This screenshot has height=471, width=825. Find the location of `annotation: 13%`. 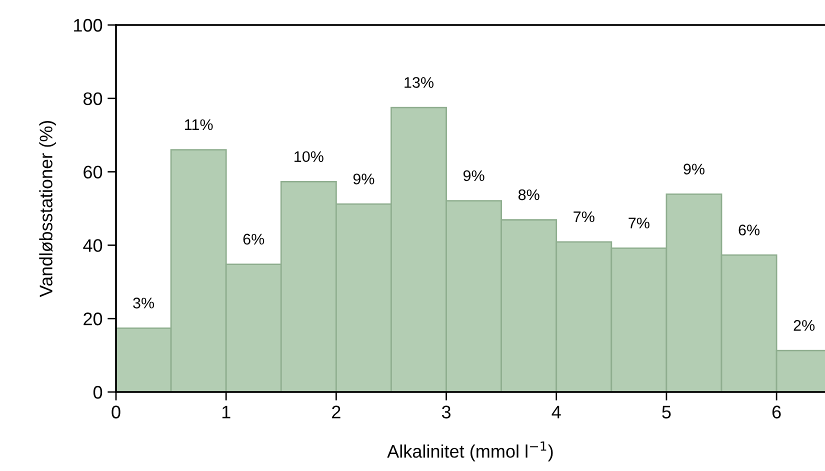

annotation: 13% is located at coordinates (419, 82).